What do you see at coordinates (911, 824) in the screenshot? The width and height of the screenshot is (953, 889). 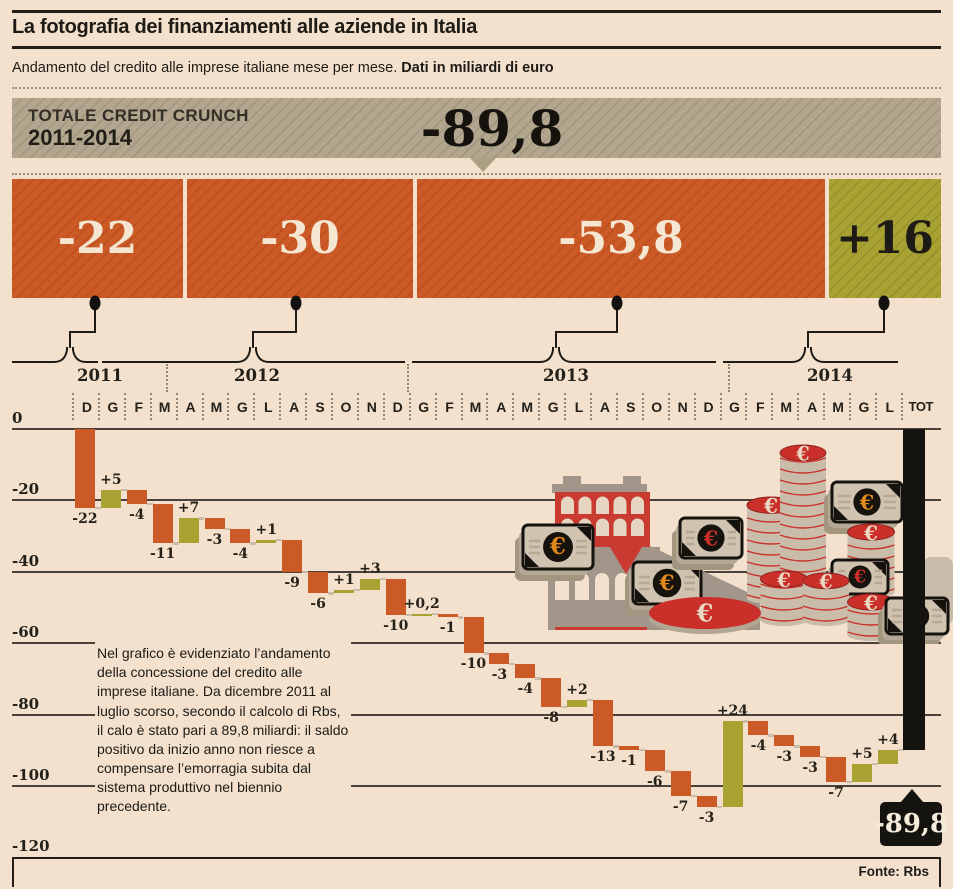 I see `total-callout: -89,8` at bounding box center [911, 824].